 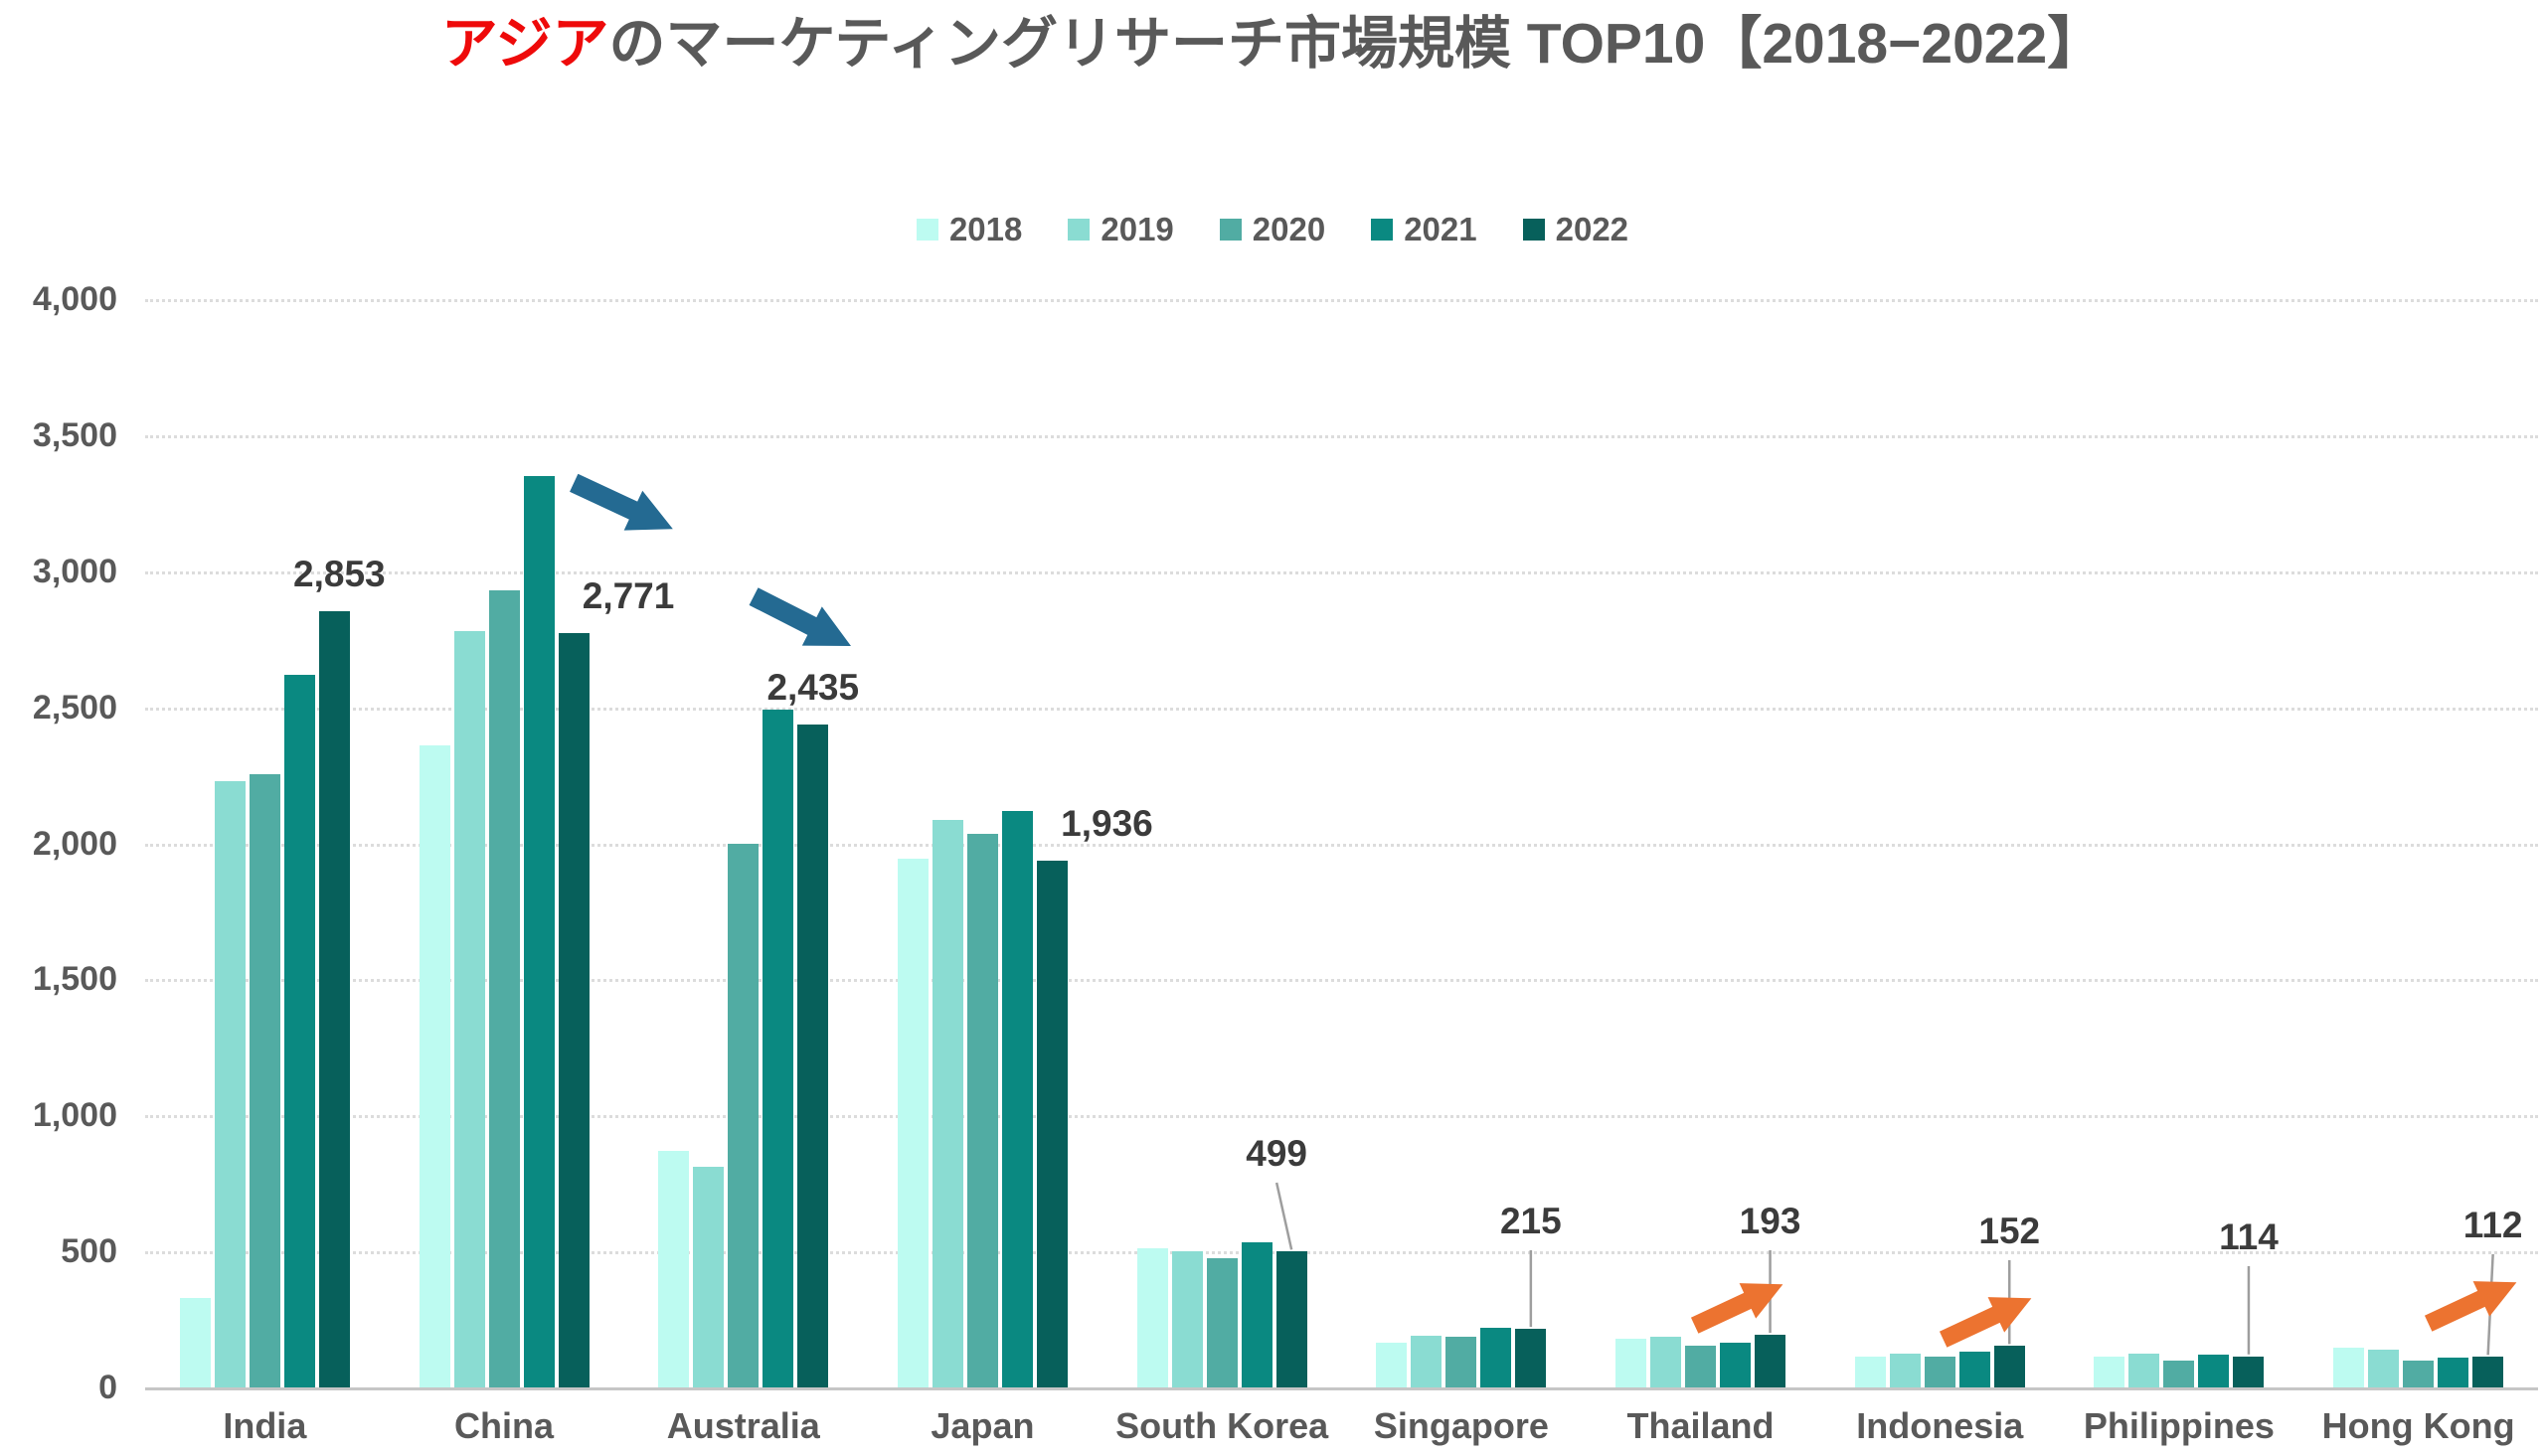 I want to click on legend-item-2018: 2018, so click(x=969, y=229).